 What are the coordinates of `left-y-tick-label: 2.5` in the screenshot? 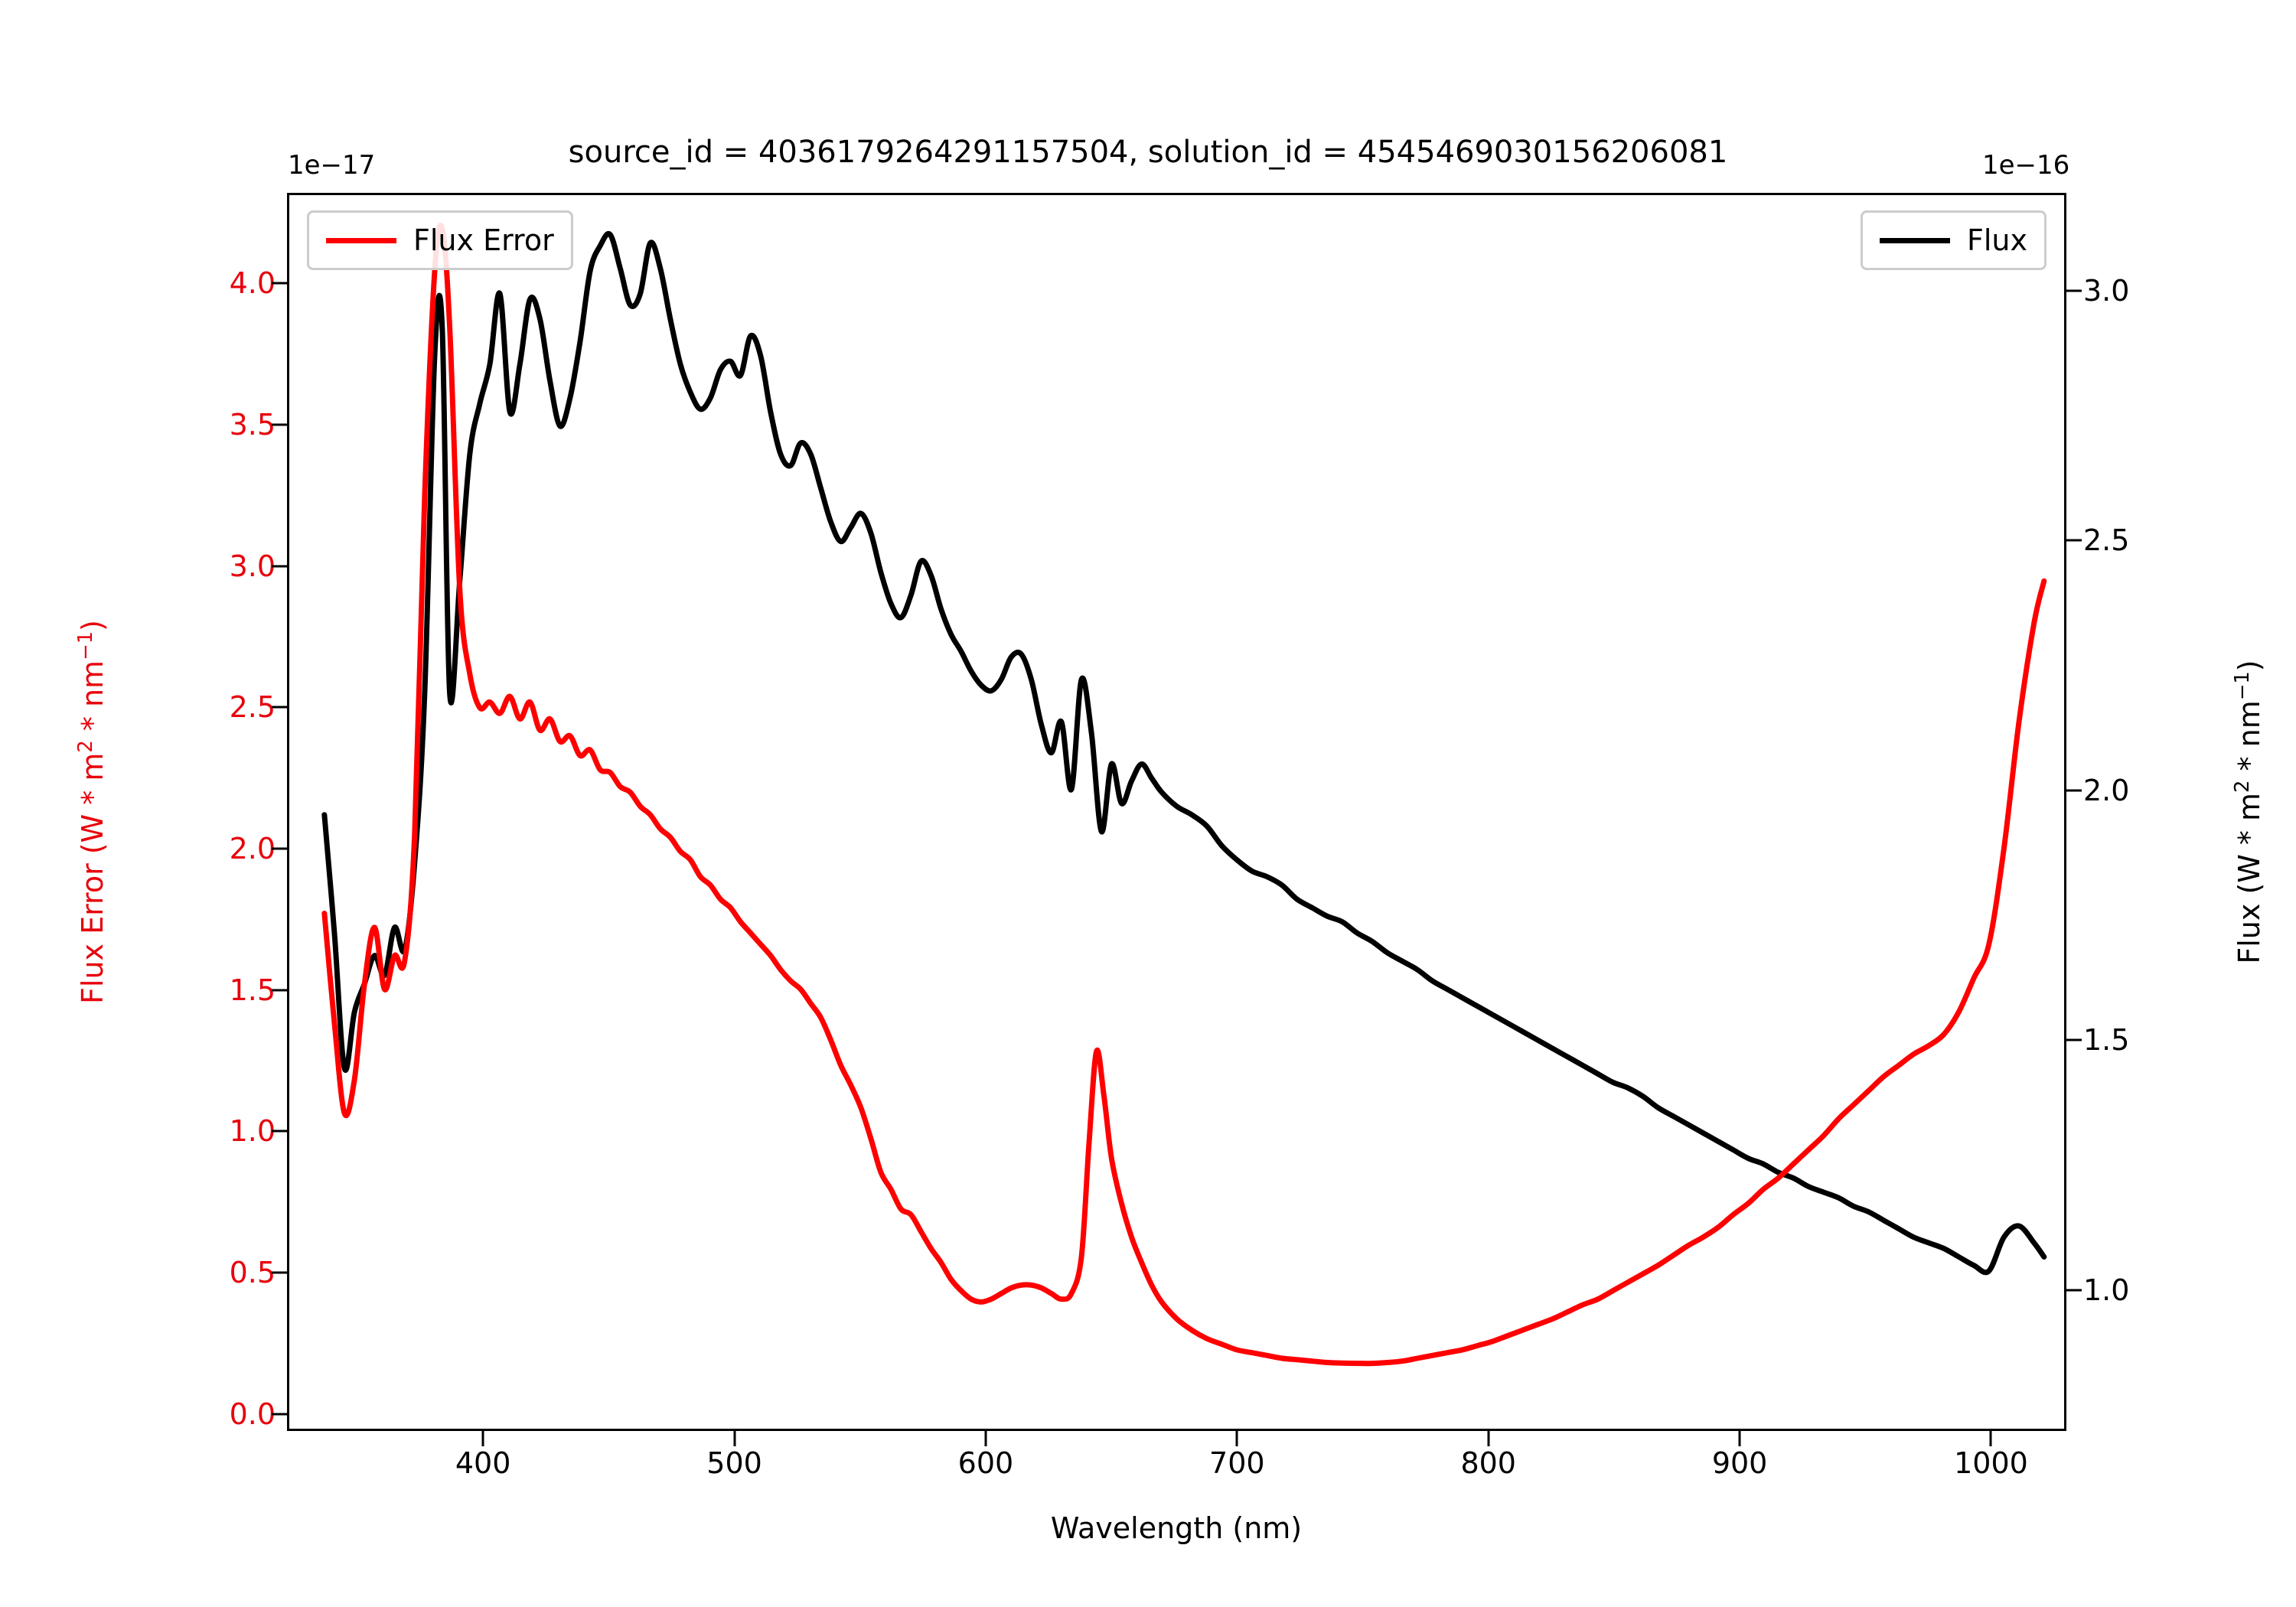 It's located at (252, 707).